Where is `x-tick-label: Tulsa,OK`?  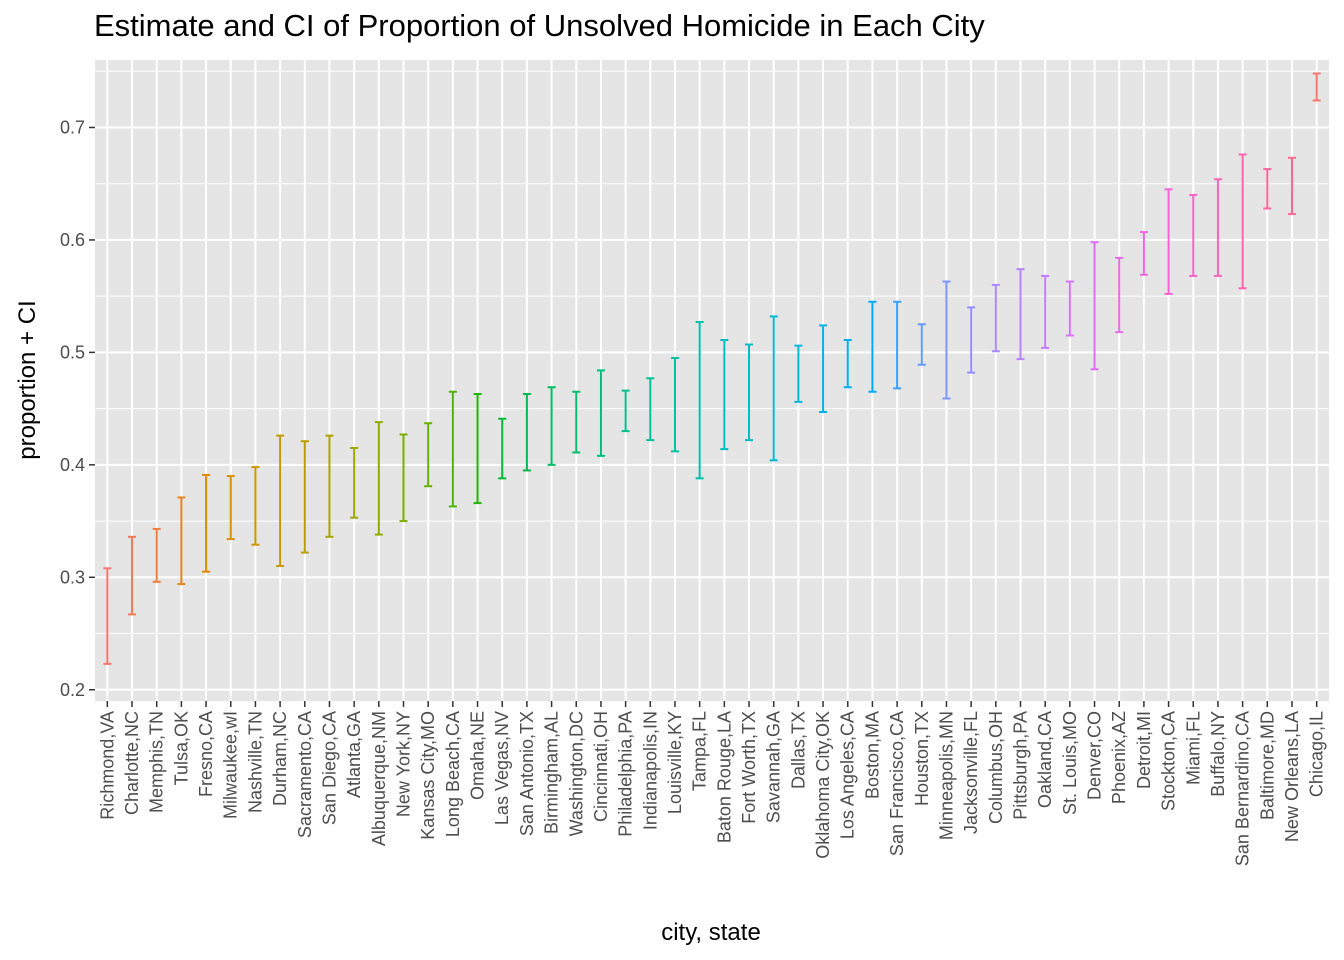 x-tick-label: Tulsa,OK is located at coordinates (181, 748).